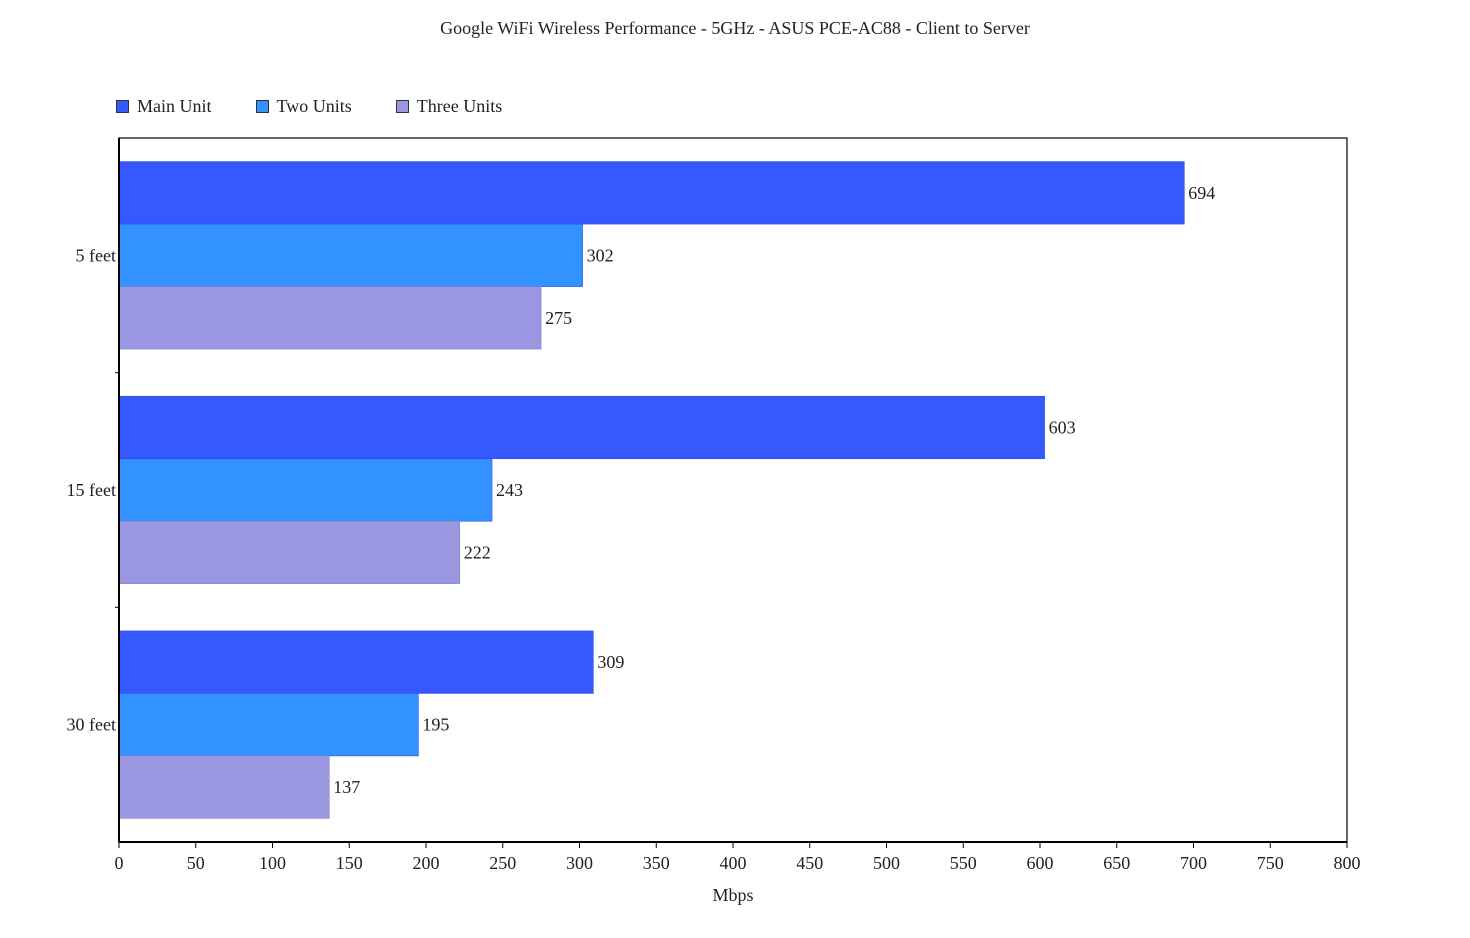 Image resolution: width=1470 pixels, height=938 pixels. Describe the element at coordinates (435, 725) in the screenshot. I see `data-label: 195` at that location.